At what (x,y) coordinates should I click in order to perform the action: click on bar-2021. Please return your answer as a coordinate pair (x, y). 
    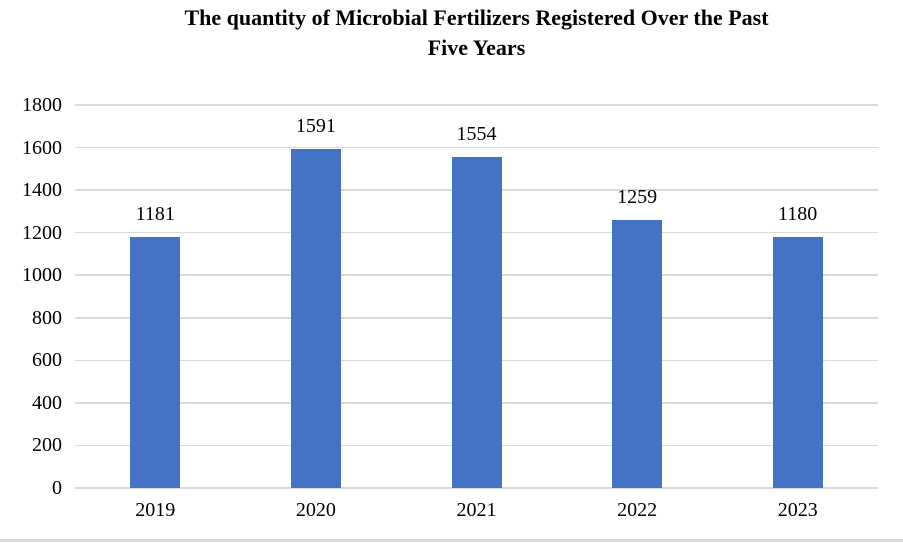
    Looking at the image, I should click on (476, 322).